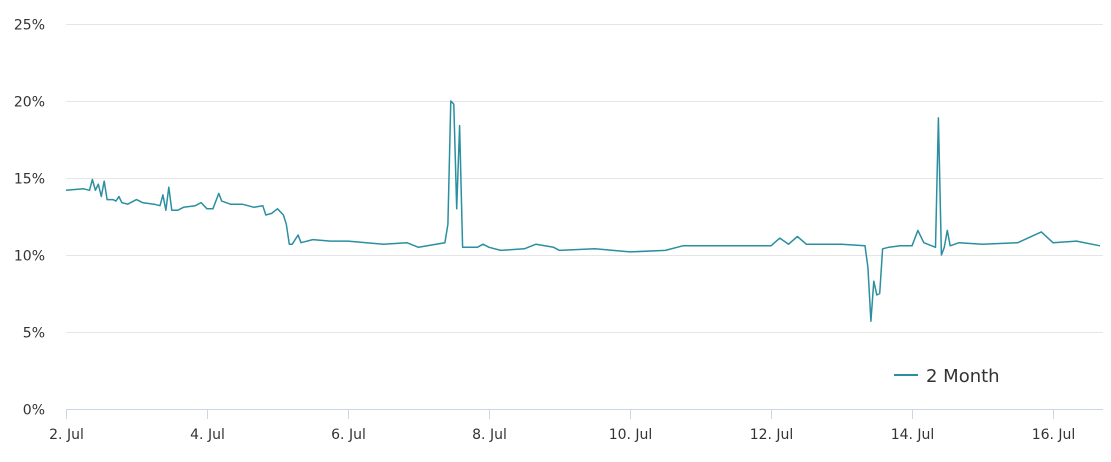  I want to click on x-tick-label: 4. Jul, so click(207, 435).